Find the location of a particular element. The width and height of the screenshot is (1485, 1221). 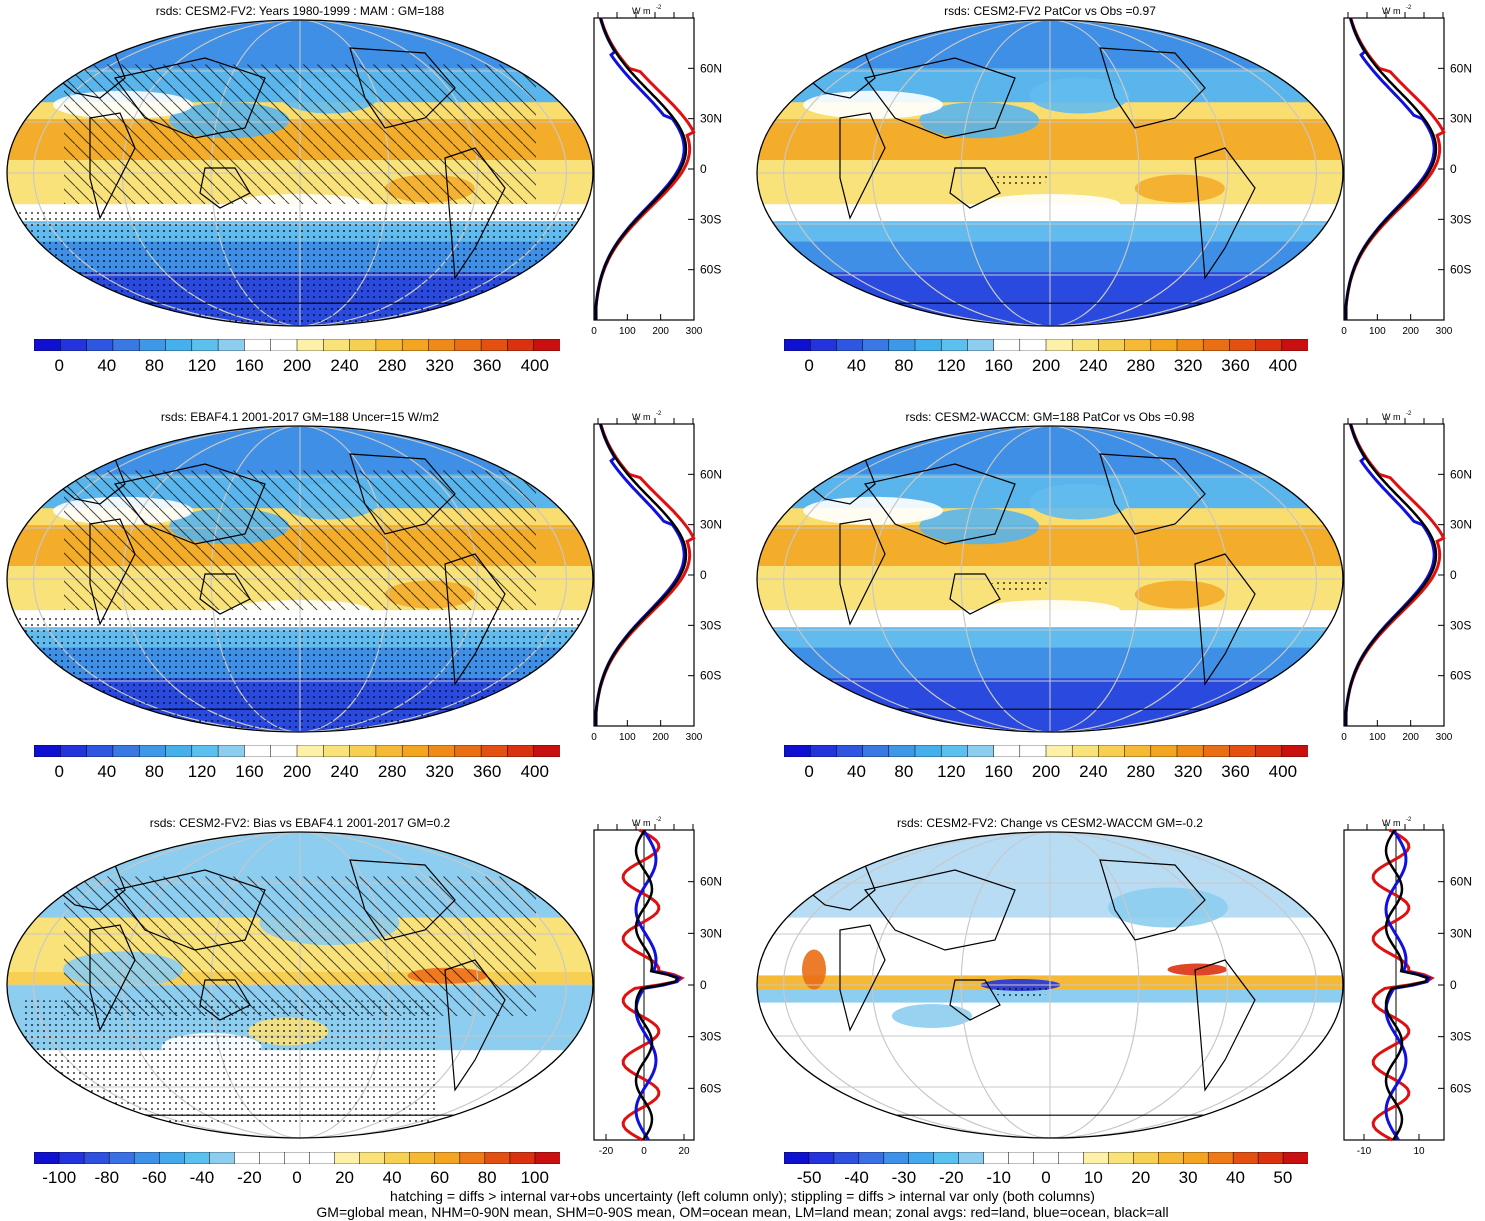

colorbar-tick-label: 360 is located at coordinates (1235, 365).